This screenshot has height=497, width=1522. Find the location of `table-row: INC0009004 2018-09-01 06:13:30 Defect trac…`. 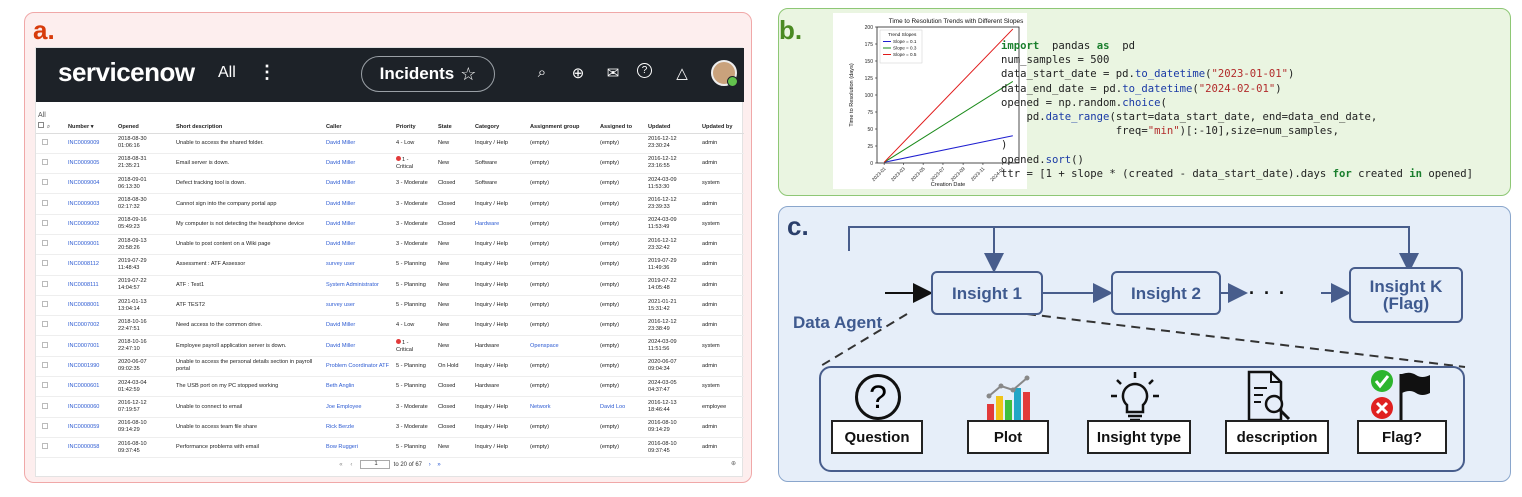

table-row: INC0009004 2018-09-01 06:13:30 Defect trac… is located at coordinates (390, 184).